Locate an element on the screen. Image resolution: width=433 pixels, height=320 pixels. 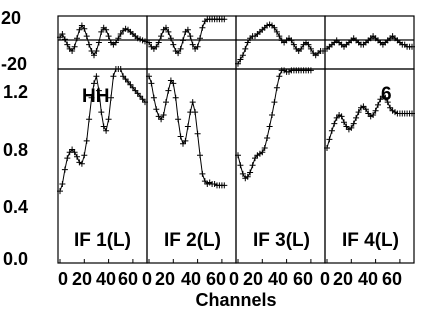
panel-label-3: IF 3(L) is located at coordinates (281, 240).